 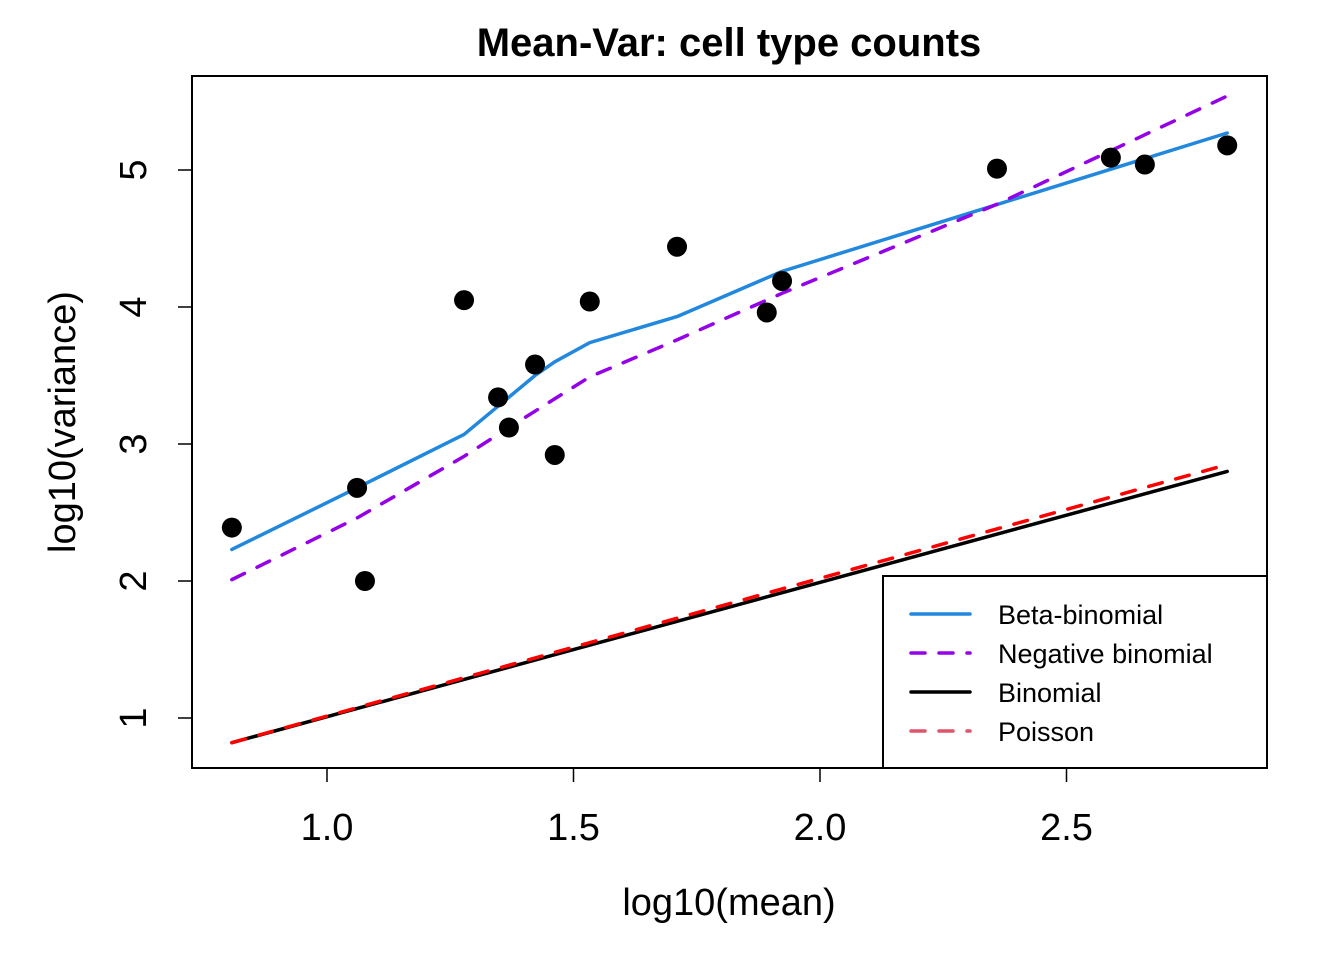 I want to click on y-tick-label: 5, so click(x=134, y=169).